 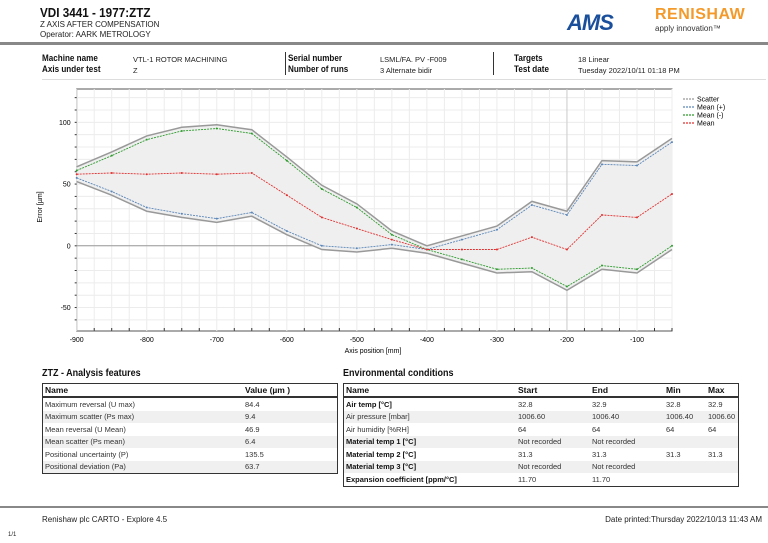 What do you see at coordinates (711, 108) in the screenshot?
I see `legend-label: Mean (+)` at bounding box center [711, 108].